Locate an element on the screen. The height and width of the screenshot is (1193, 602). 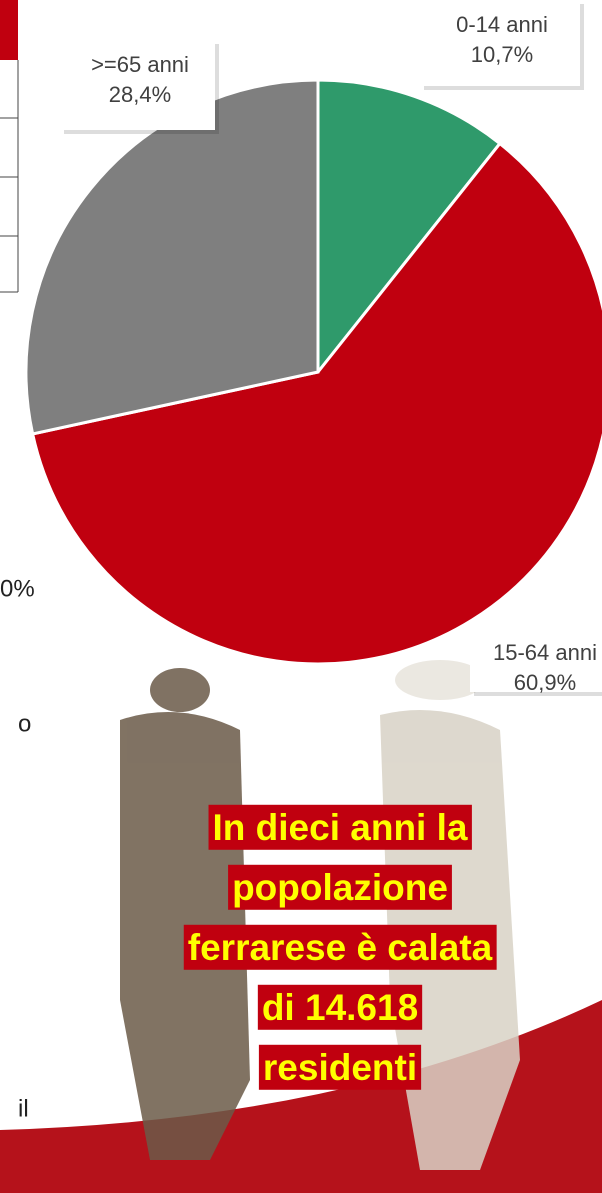
slice-value-label: 60,9% is located at coordinates (545, 682).